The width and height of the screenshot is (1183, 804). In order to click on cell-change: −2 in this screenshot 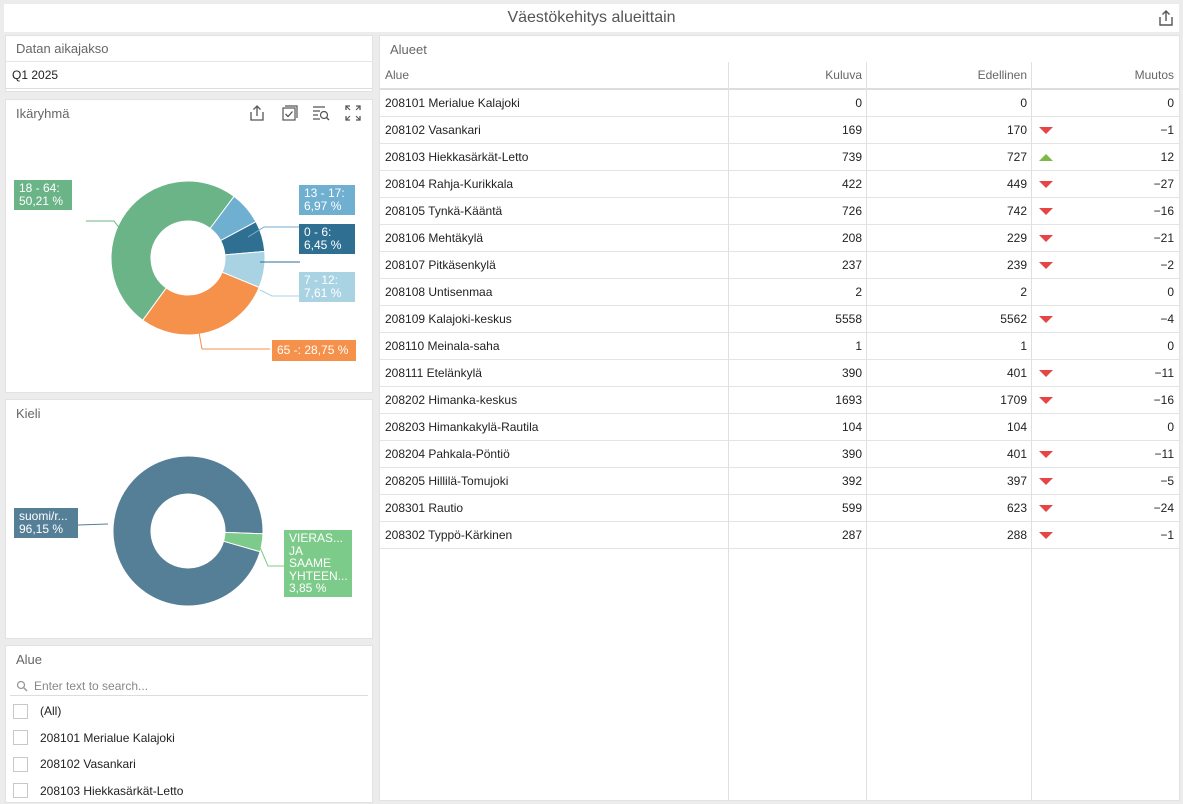, I will do `click(1105, 265)`.